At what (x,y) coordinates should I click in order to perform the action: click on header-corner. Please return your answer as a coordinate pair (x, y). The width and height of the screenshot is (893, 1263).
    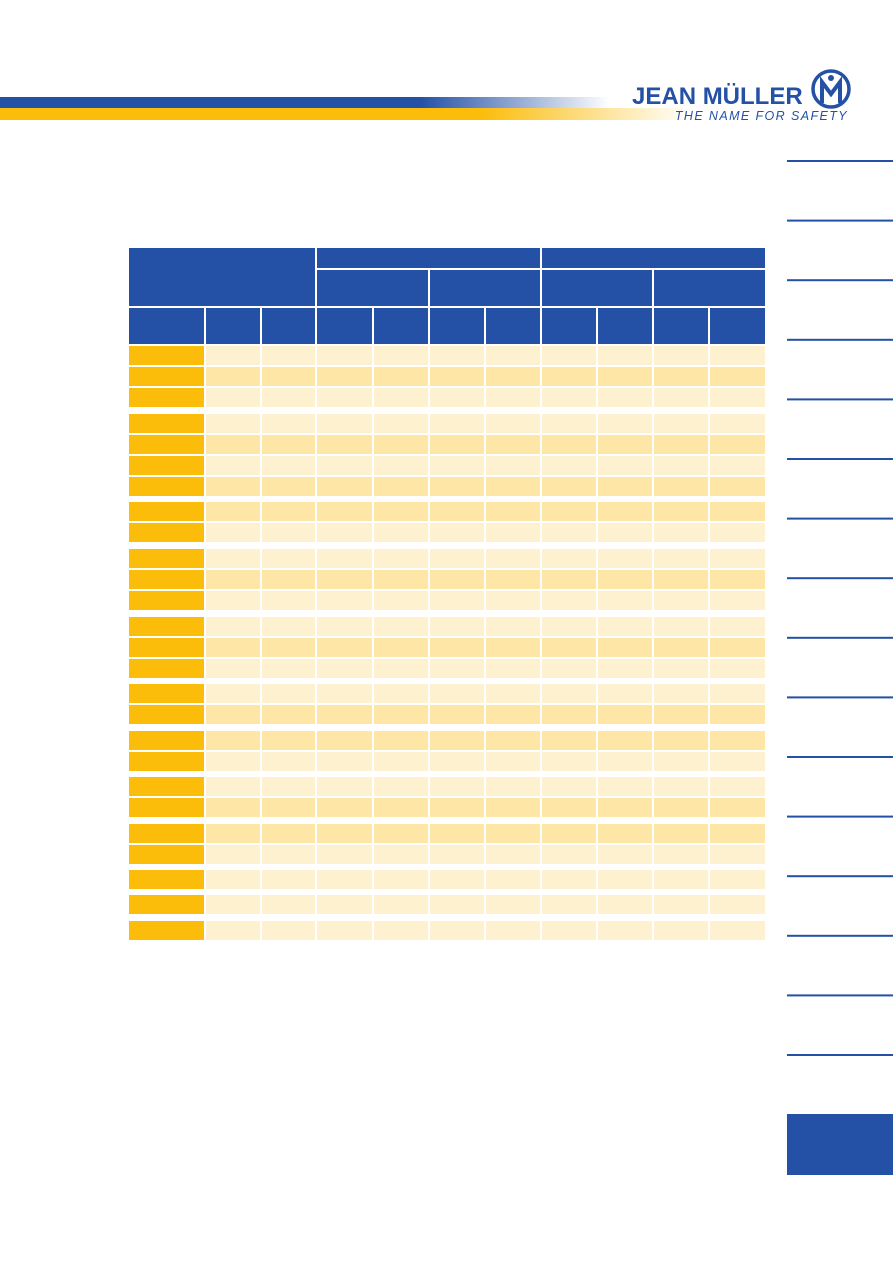
    Looking at the image, I should click on (222, 277).